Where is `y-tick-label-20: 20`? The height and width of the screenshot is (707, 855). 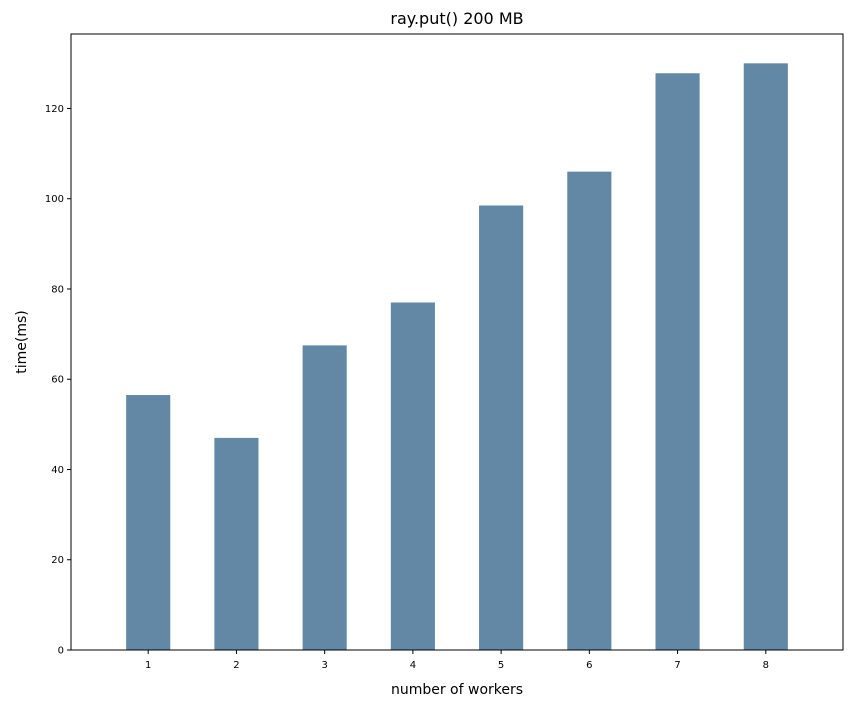 y-tick-label-20: 20 is located at coordinates (57, 560).